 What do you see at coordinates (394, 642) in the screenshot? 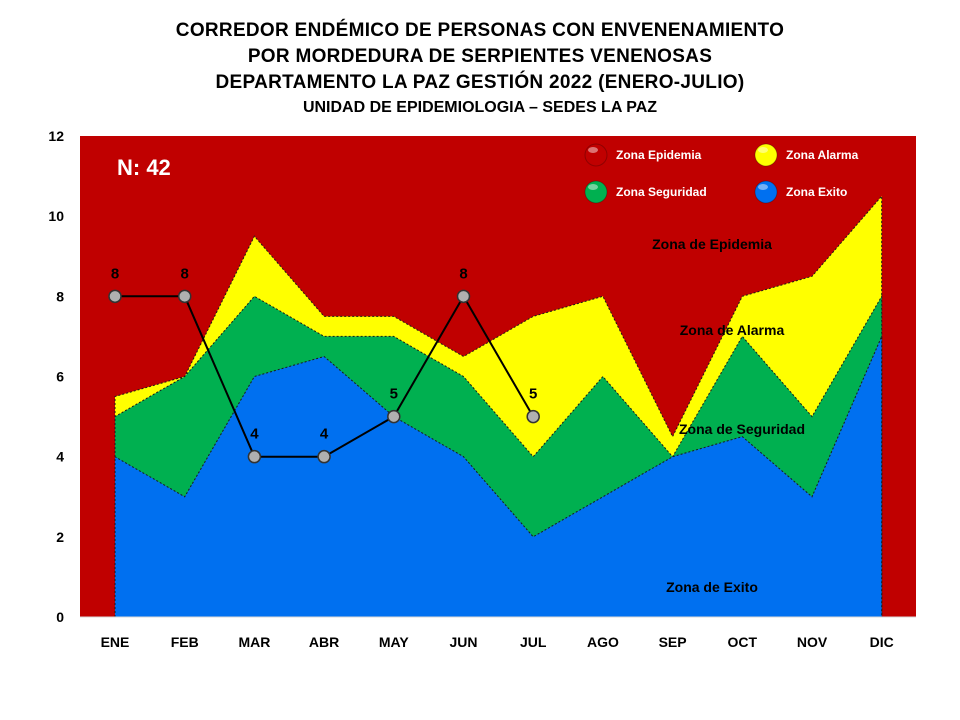
I see `x-tick-label: MAY` at bounding box center [394, 642].